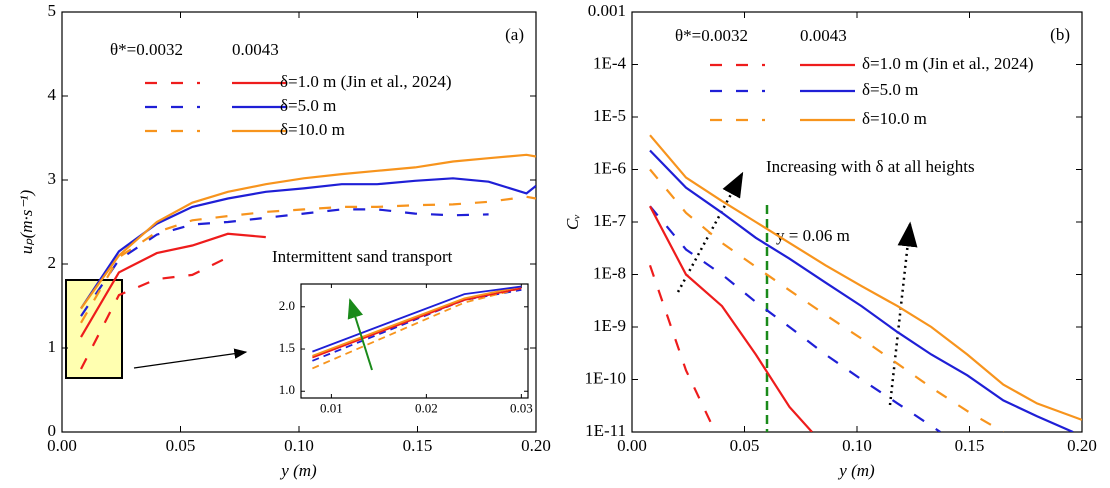 The width and height of the screenshot is (1110, 488). Describe the element at coordinates (514, 34) in the screenshot. I see `panel-label: (a)` at that location.